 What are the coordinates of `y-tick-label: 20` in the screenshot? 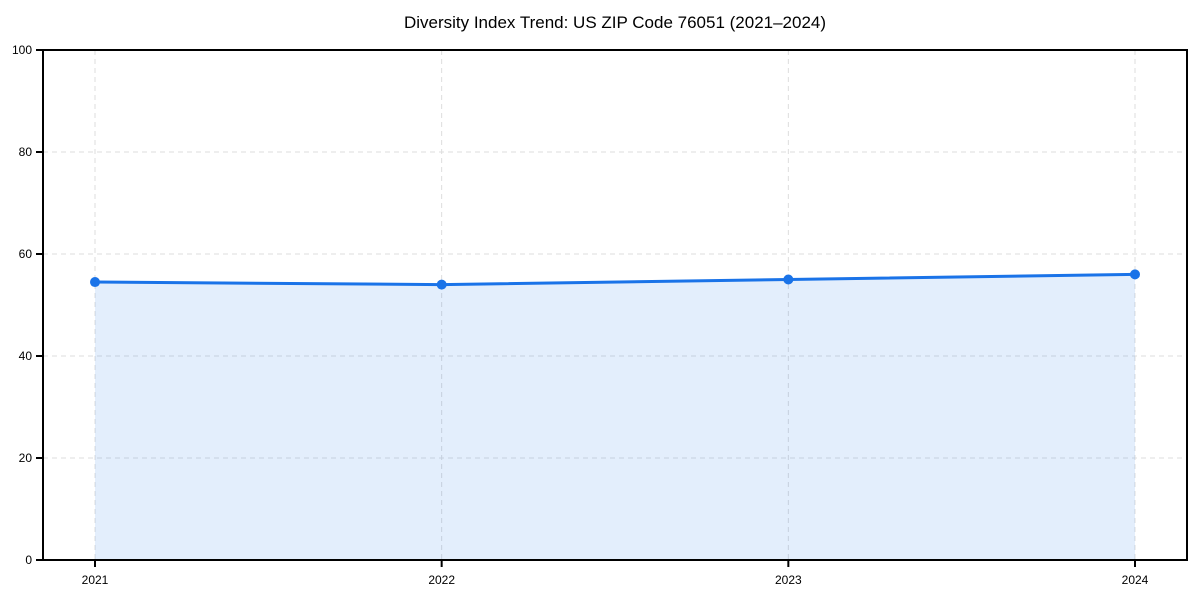 It's located at (26, 458).